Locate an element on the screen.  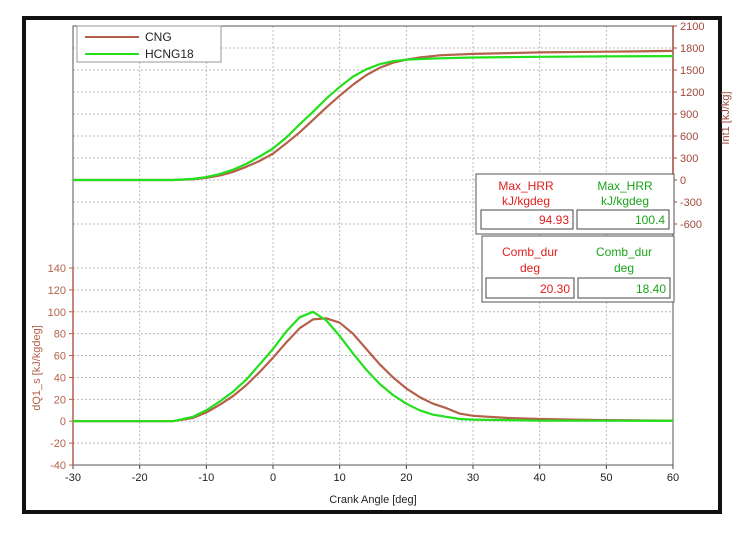
lower-y-tick-label: 120 is located at coordinates (57, 291).